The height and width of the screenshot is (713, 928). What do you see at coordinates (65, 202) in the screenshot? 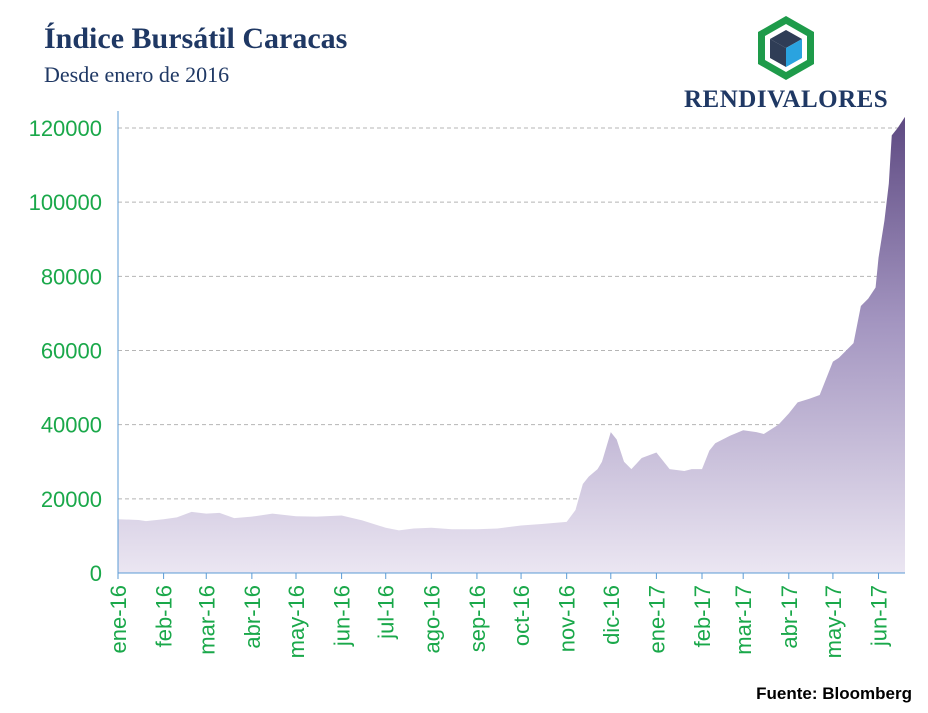
I see `y-tick-label: 100000` at bounding box center [65, 202].